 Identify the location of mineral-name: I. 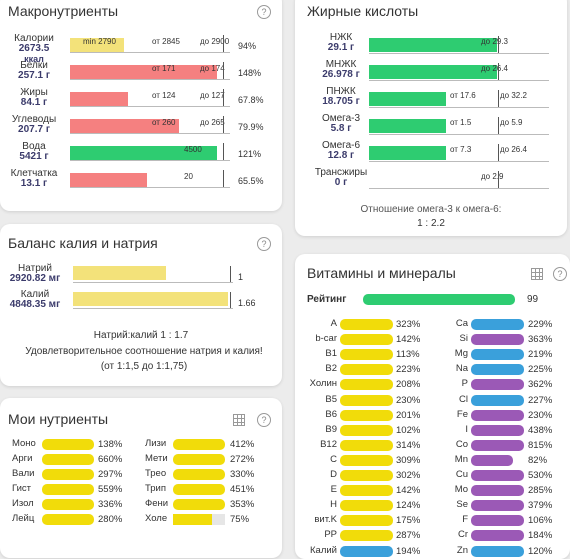
(466, 429).